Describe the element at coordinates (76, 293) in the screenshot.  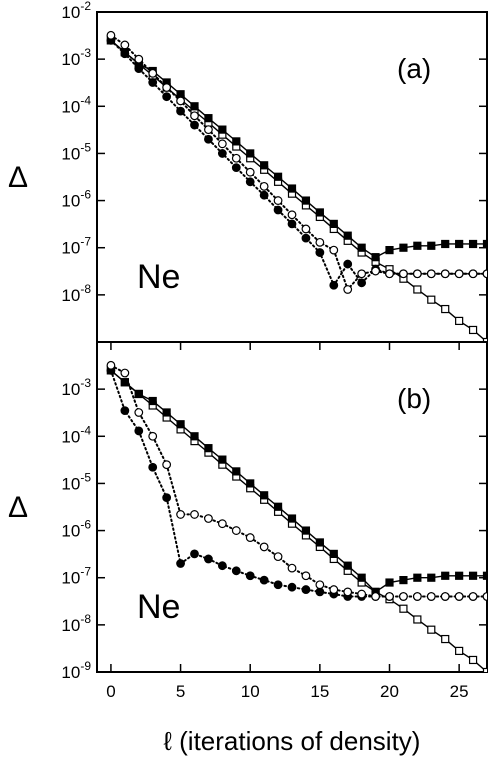
I see `y-tick-label: 10⁻⁸` at that location.